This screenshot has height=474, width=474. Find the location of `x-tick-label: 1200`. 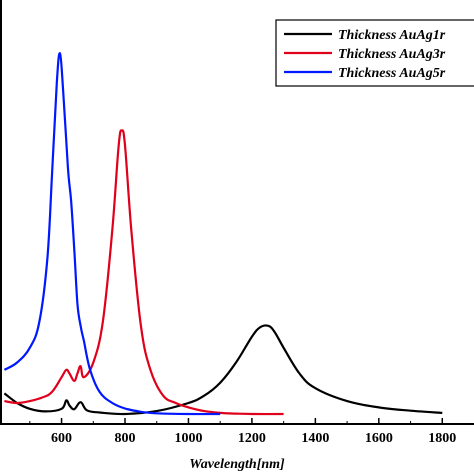

x-tick-label: 1200 is located at coordinates (252, 438).